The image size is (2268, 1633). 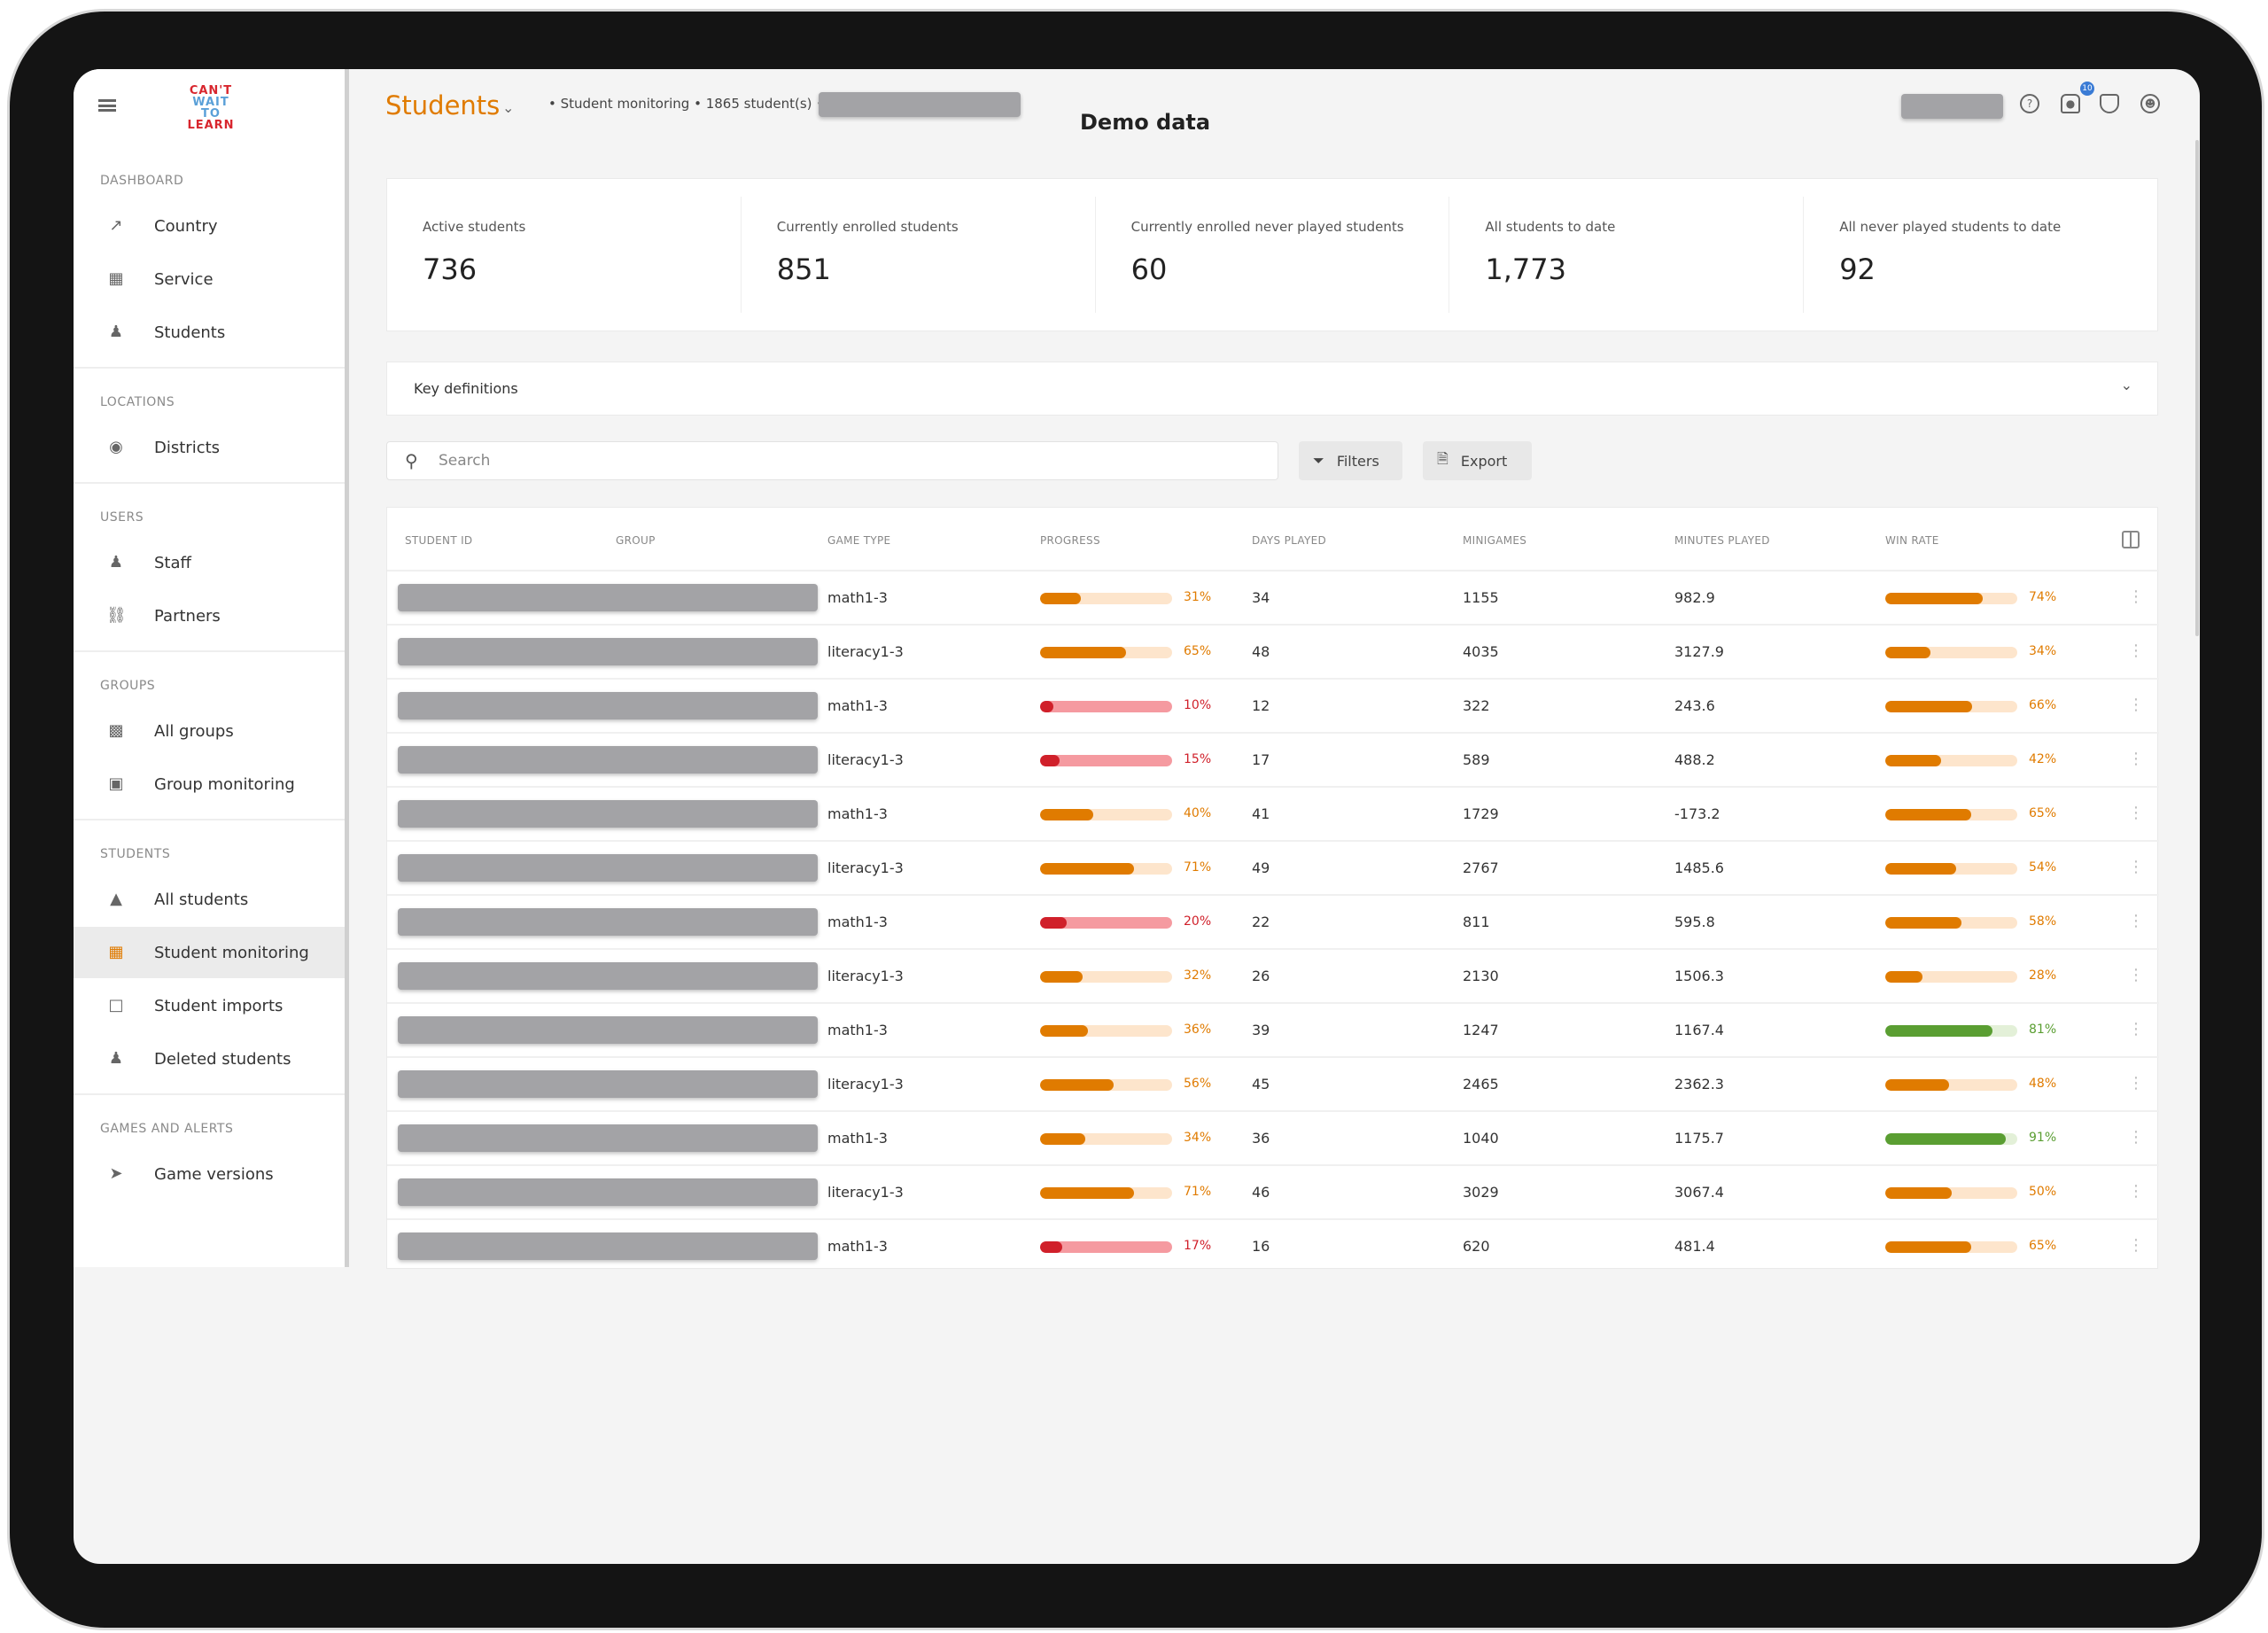 I want to click on minutes-played: 982.9, so click(x=1694, y=597).